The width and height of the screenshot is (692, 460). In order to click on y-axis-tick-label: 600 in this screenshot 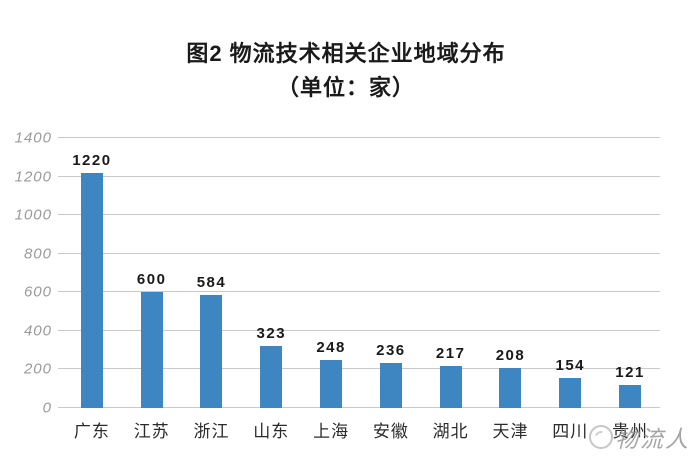, I will do `click(37, 292)`.